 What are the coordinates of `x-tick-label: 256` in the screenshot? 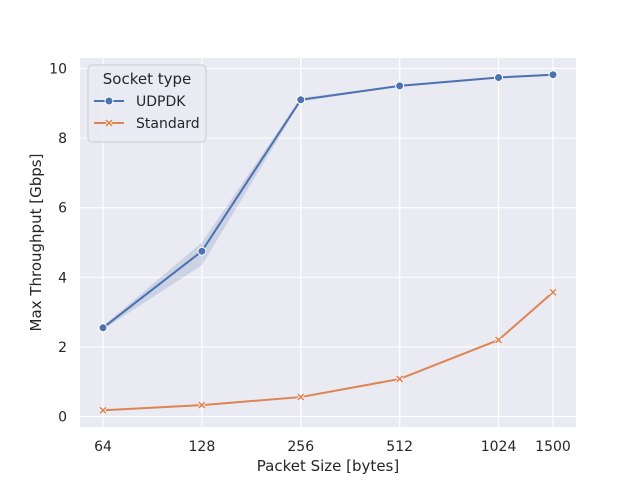 It's located at (300, 447).